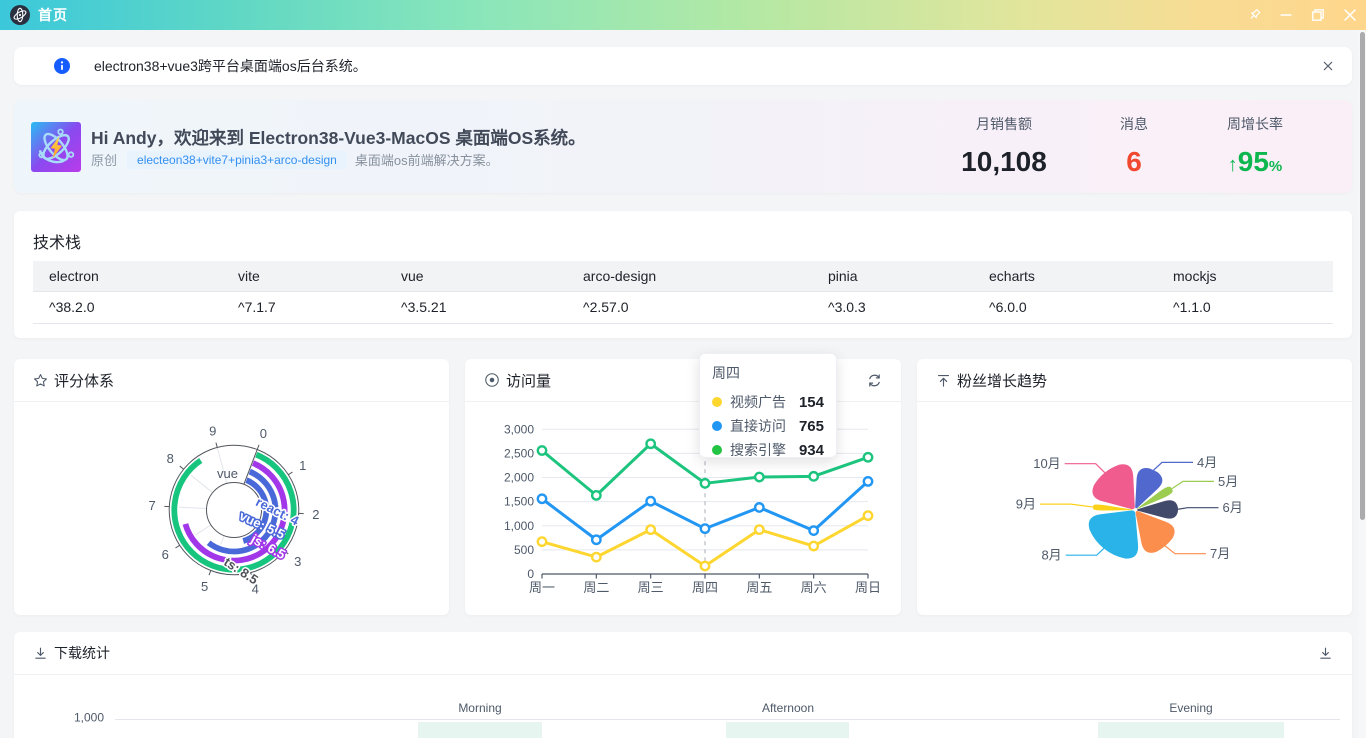  What do you see at coordinates (596, 587) in the screenshot?
I see `svg-text: 周二` at bounding box center [596, 587].